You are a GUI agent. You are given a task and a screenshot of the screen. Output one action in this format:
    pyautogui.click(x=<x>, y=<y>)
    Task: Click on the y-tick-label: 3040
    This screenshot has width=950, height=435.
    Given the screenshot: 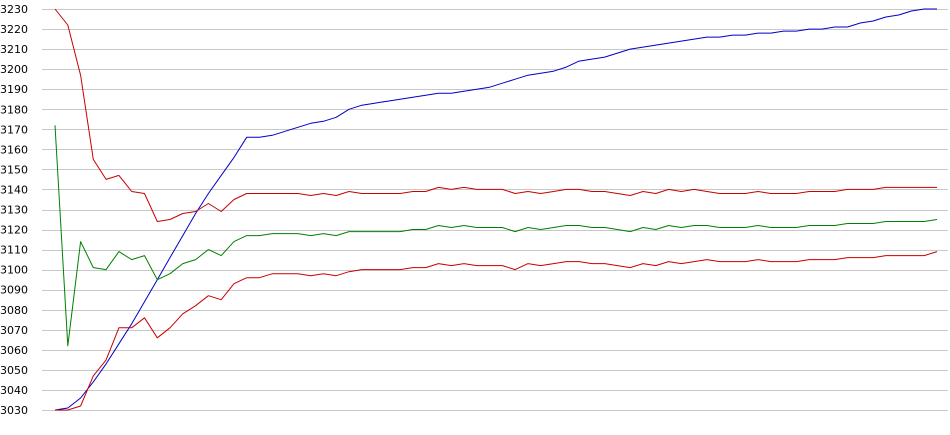 What is the action you would take?
    pyautogui.click(x=14, y=390)
    